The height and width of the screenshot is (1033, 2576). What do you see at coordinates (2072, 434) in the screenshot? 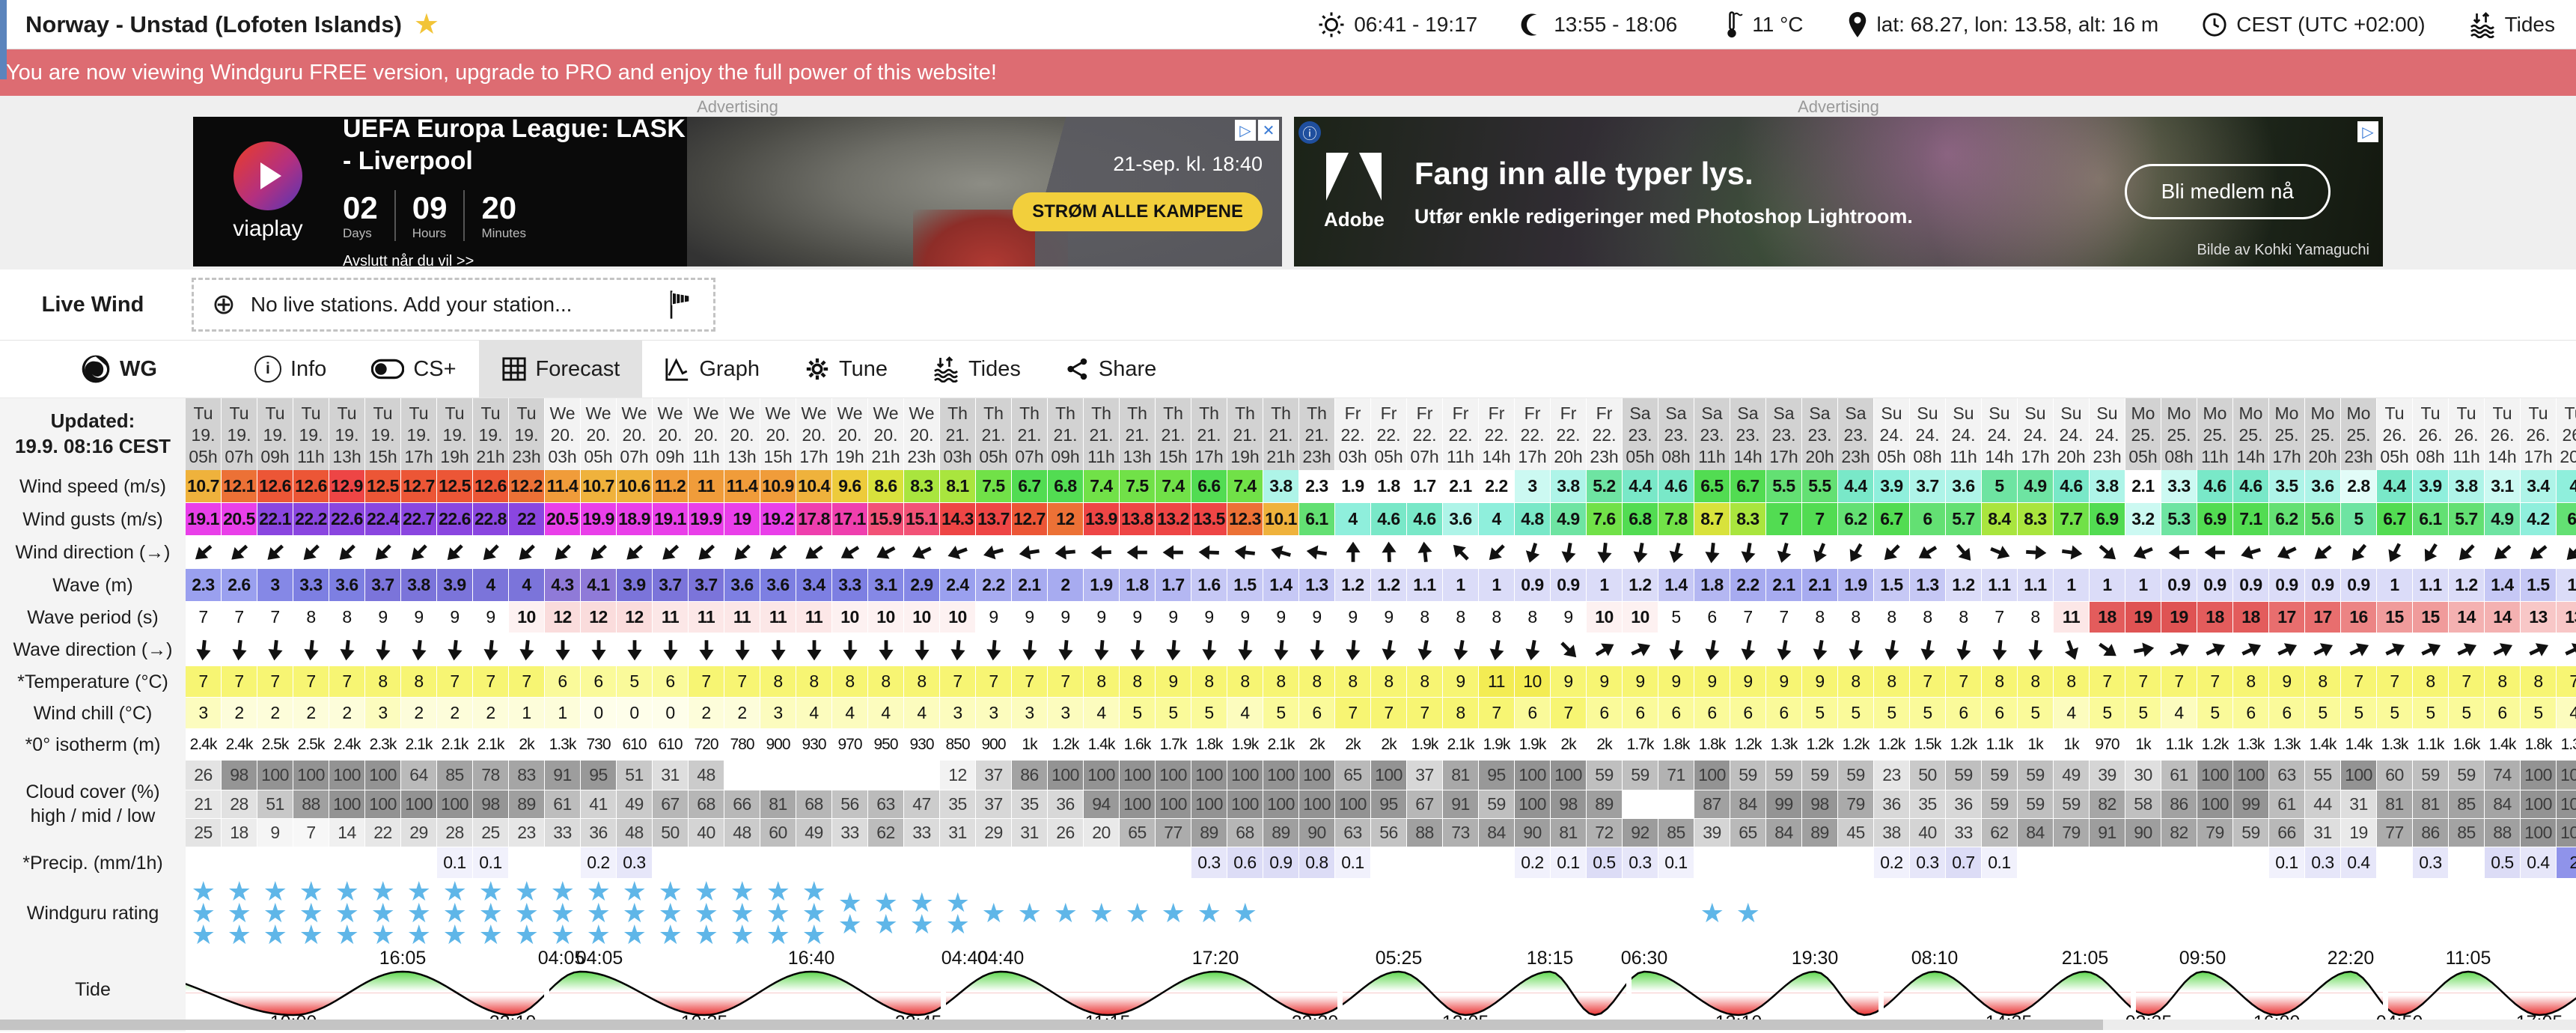
I see `column-header: Su 24. 20h` at bounding box center [2072, 434].